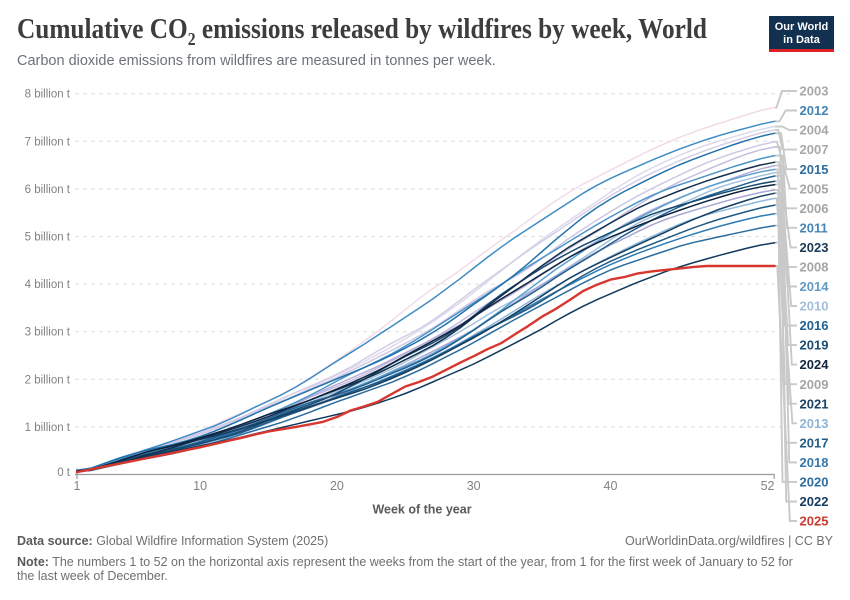  Describe the element at coordinates (814, 110) in the screenshot. I see `svg-text: 2012` at that location.